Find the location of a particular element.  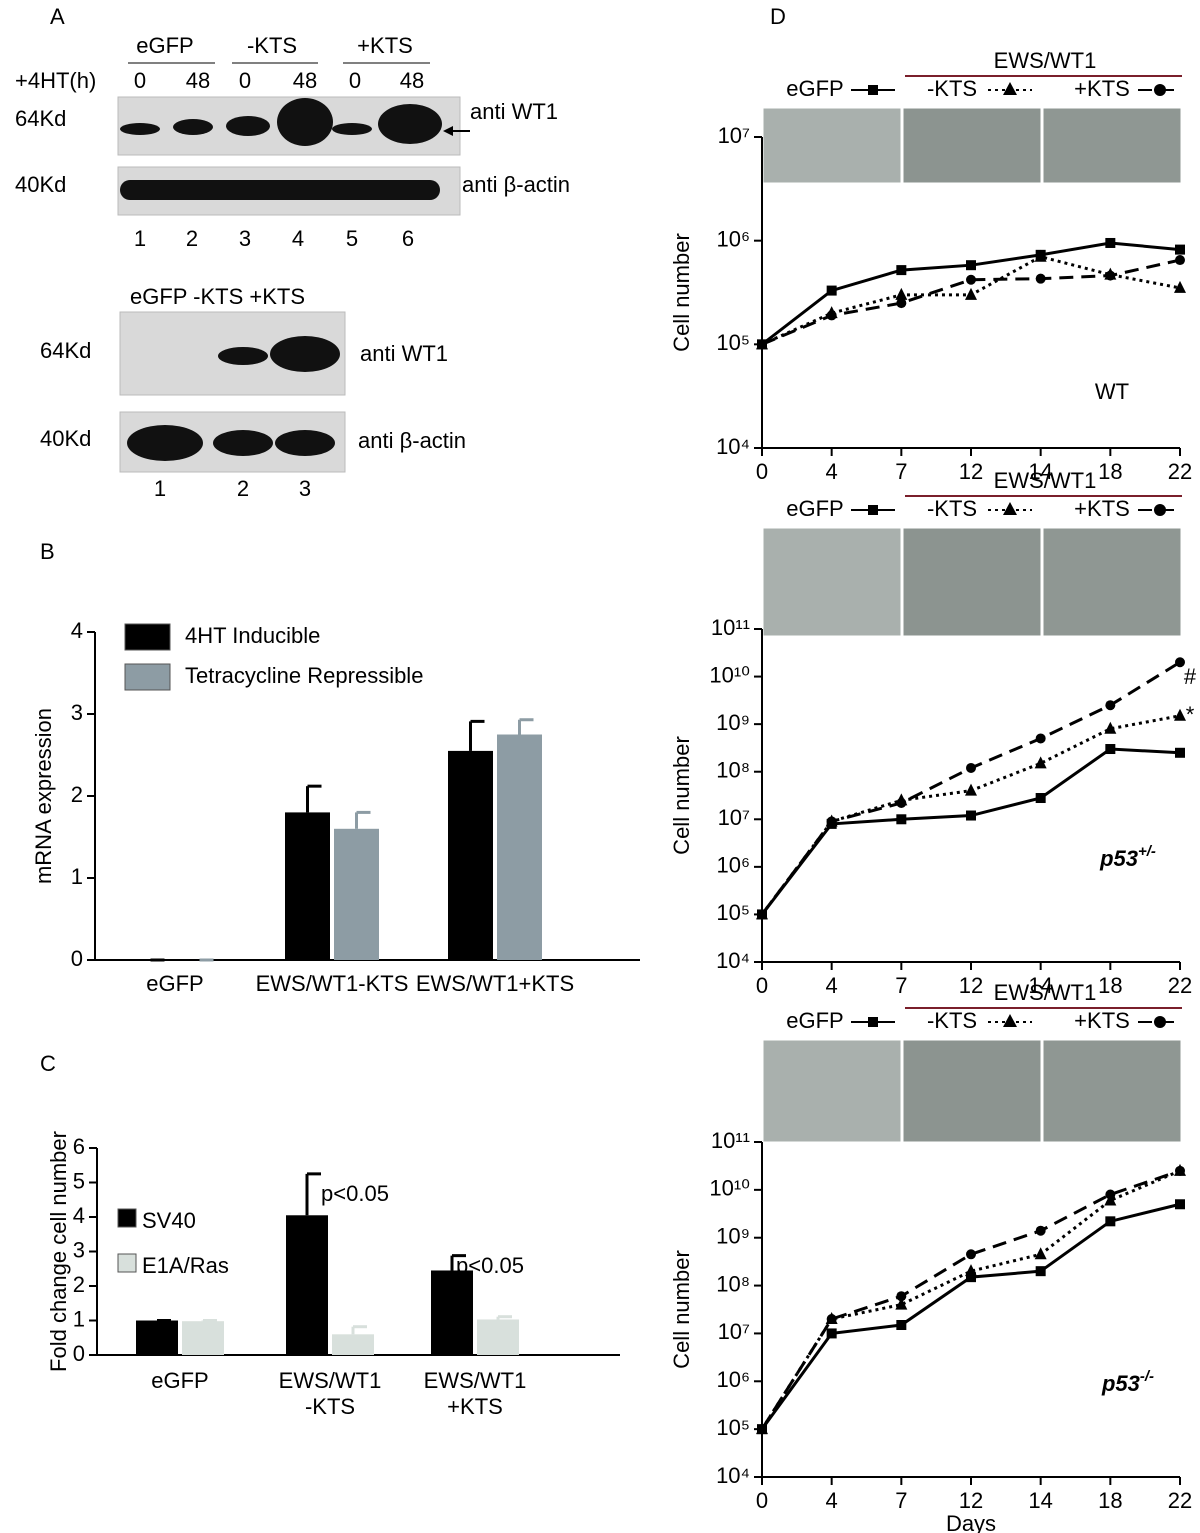

y-tick-label: 2 is located at coordinates (79, 1284).